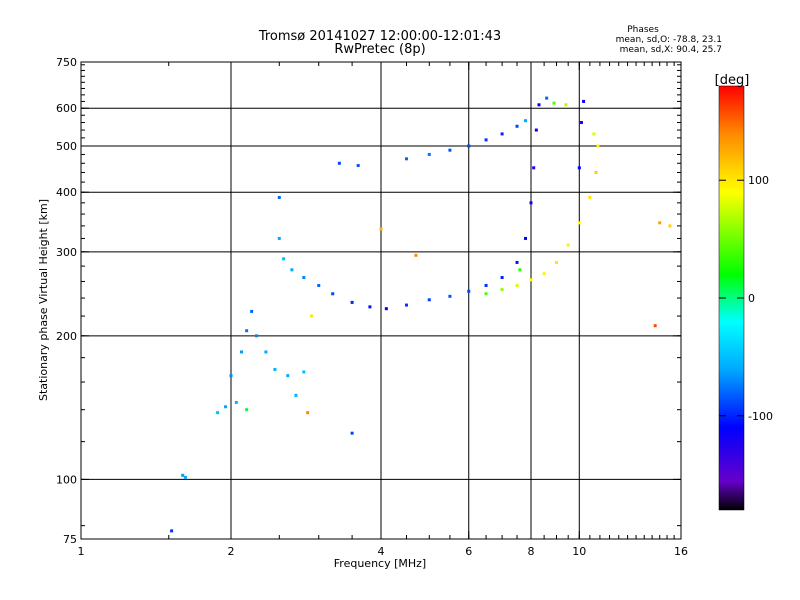 The image size is (800, 600). What do you see at coordinates (671, 50) in the screenshot?
I see `stats-x-mode: mean, sd,X: 90.4, 25.7` at bounding box center [671, 50].